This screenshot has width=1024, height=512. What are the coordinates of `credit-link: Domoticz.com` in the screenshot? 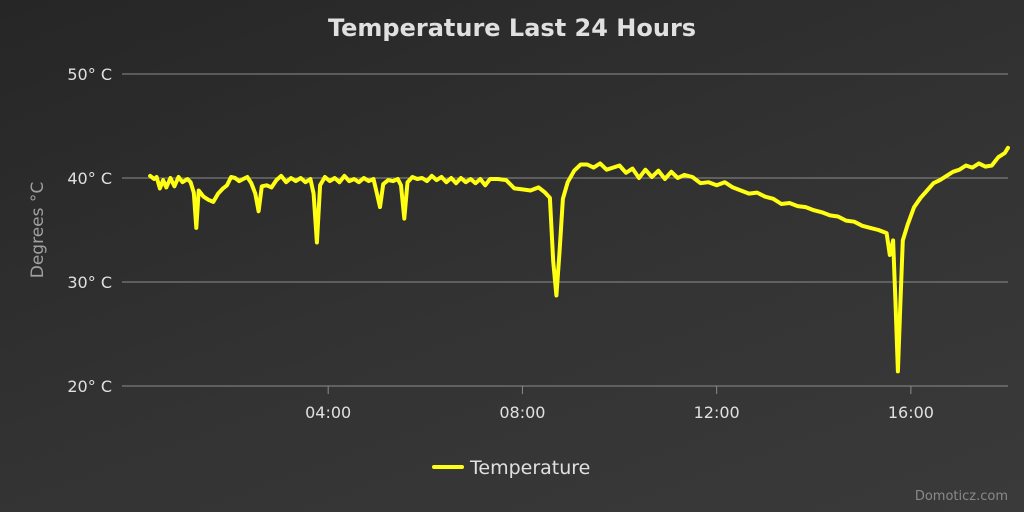 It's located at (961, 496).